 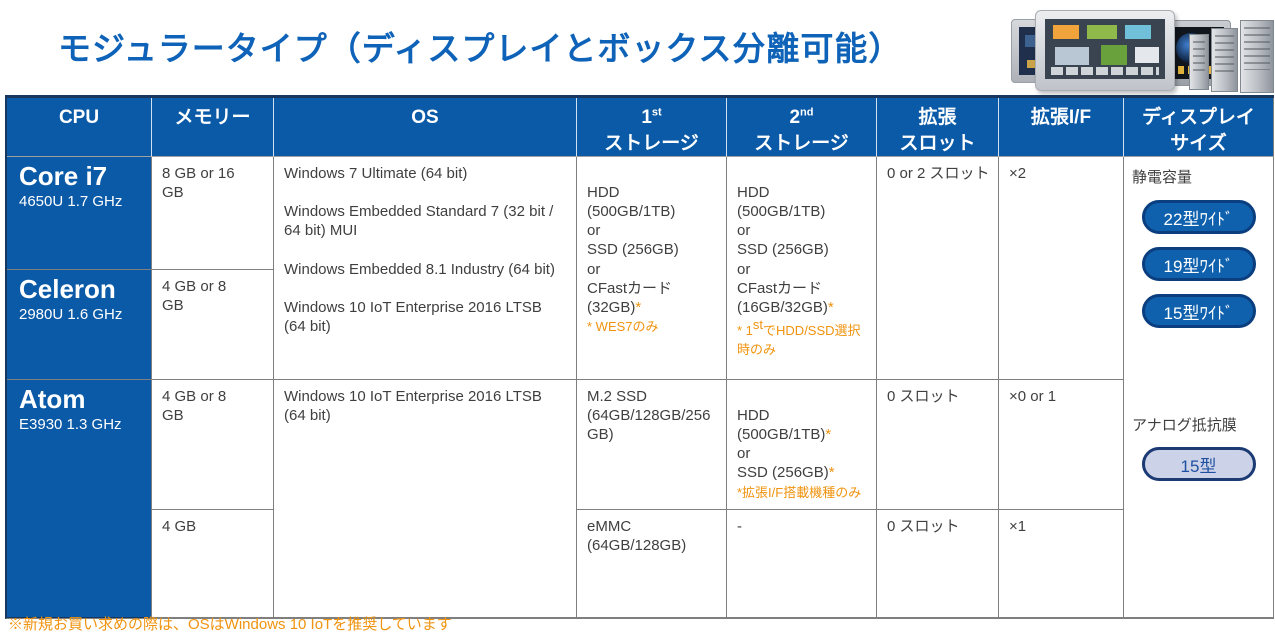 I want to click on storage2-atom-b: -, so click(x=802, y=563).